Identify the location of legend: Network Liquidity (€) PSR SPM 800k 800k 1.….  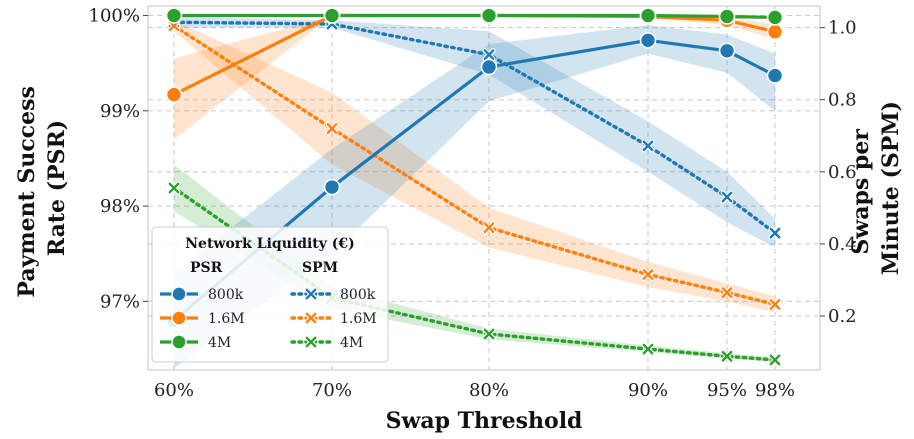
(270, 294).